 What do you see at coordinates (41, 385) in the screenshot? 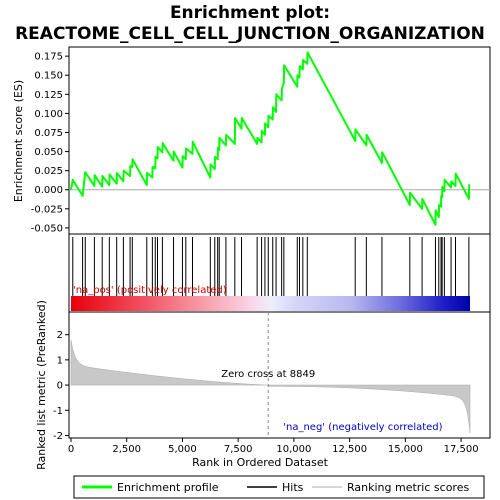
I see `metric-y-axis-label: Ranked list metric (PreRanked)` at bounding box center [41, 385].